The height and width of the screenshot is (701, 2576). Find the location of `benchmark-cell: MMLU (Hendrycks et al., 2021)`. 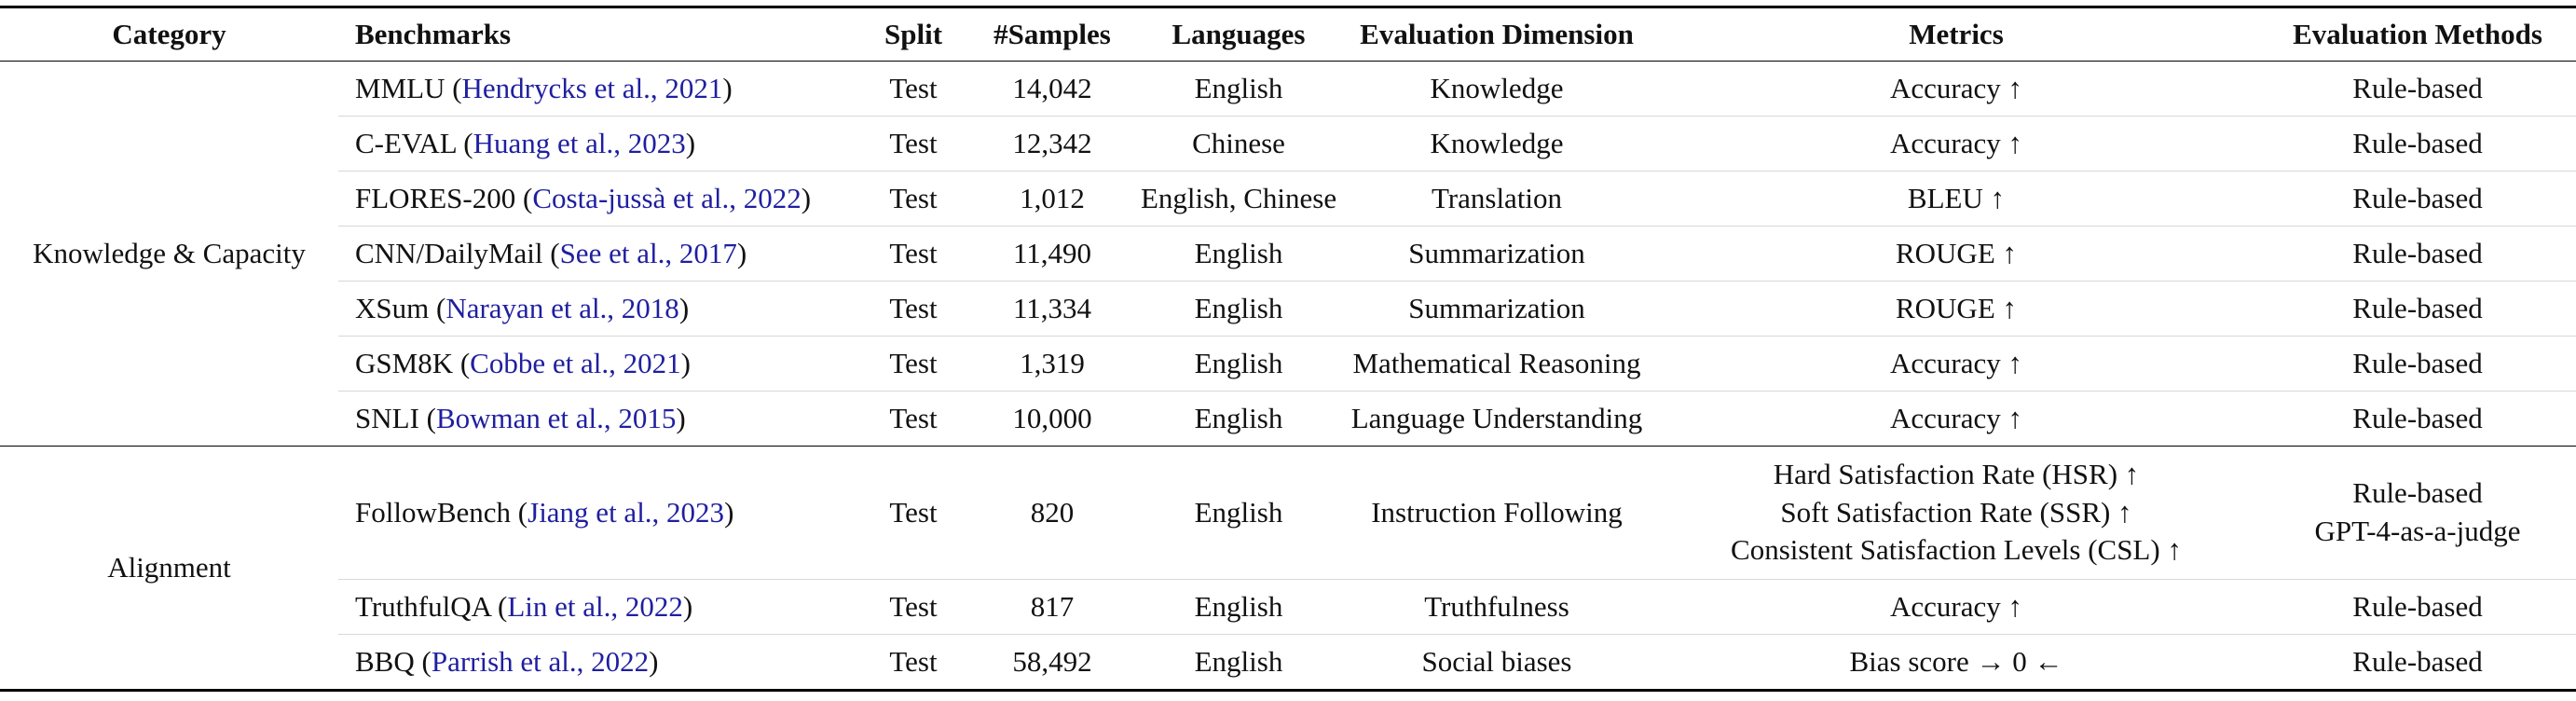

benchmark-cell: MMLU (Hendrycks et al., 2021) is located at coordinates (598, 89).